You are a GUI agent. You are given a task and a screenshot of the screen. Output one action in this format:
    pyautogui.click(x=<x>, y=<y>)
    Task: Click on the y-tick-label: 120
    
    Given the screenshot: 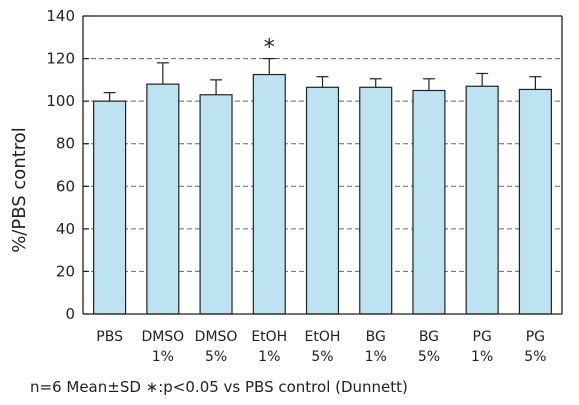 What is the action you would take?
    pyautogui.click(x=60, y=59)
    